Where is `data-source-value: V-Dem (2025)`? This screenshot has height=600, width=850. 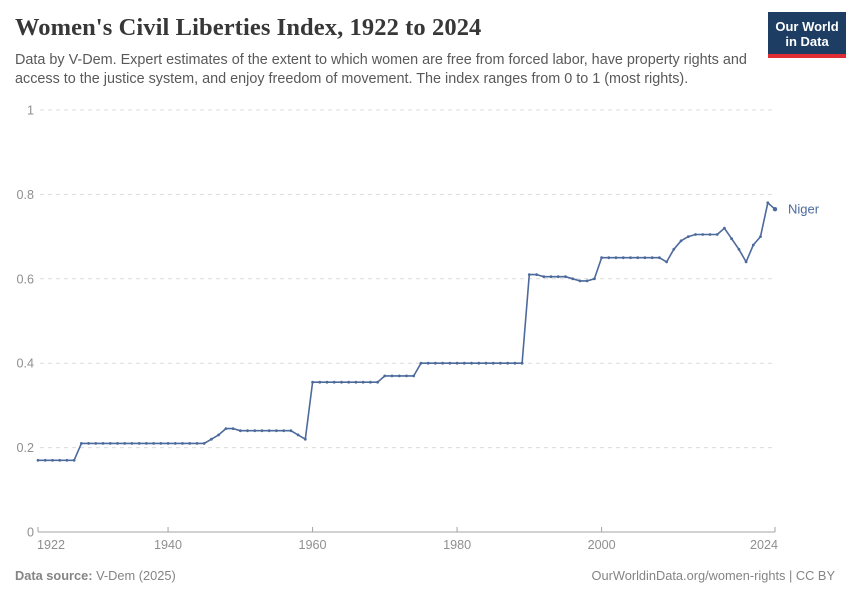
data-source-value: V-Dem (2025) is located at coordinates (134, 575).